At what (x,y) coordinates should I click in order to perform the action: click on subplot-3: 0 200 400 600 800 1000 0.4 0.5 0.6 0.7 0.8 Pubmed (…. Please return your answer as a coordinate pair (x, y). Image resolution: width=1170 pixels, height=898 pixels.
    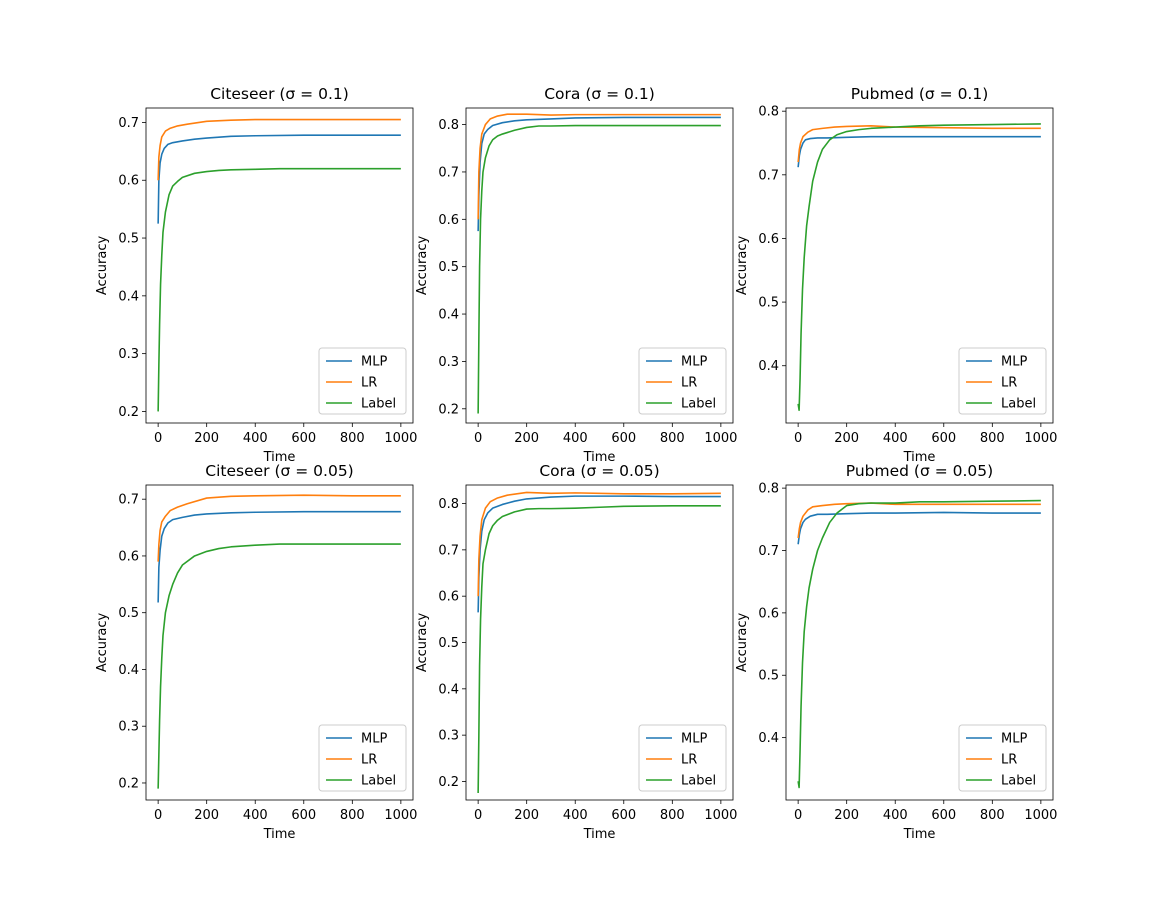
    Looking at the image, I should click on (896, 275).